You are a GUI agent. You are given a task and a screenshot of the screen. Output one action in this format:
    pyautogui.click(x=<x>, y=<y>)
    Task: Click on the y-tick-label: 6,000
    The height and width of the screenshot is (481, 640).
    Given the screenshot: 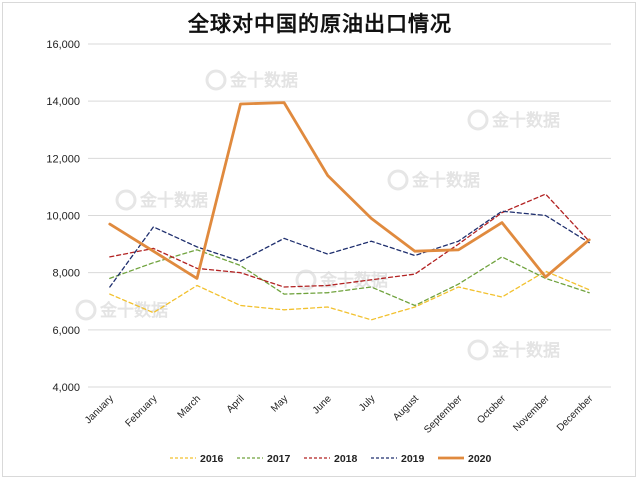 What is the action you would take?
    pyautogui.click(x=66, y=331)
    